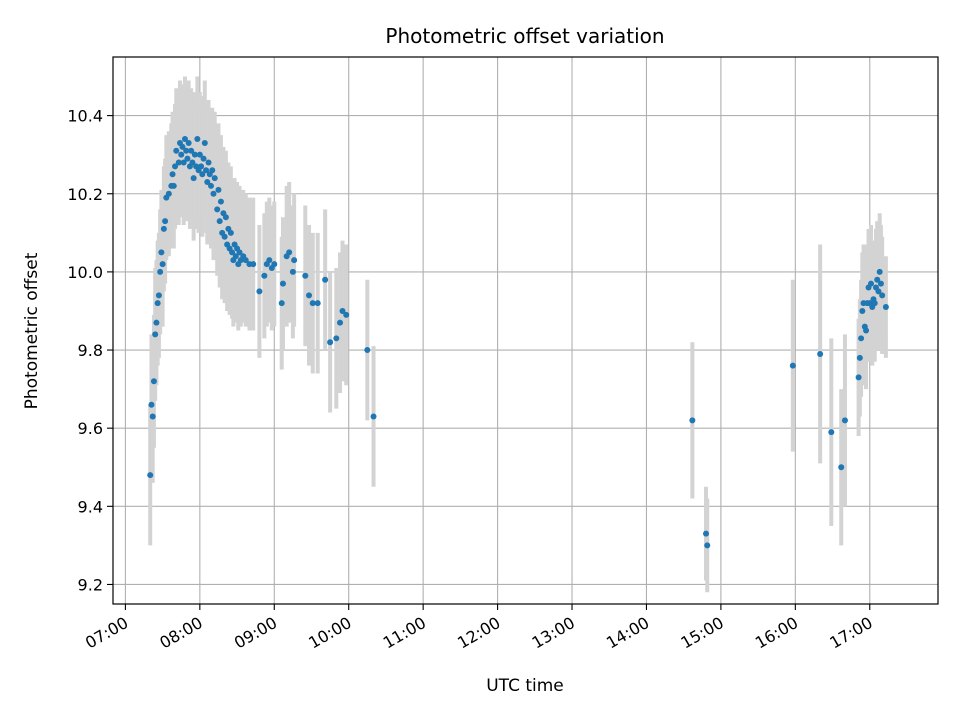 This screenshot has width=960, height=720. What do you see at coordinates (85, 194) in the screenshot?
I see `y-tick-label: 10.2` at bounding box center [85, 194].